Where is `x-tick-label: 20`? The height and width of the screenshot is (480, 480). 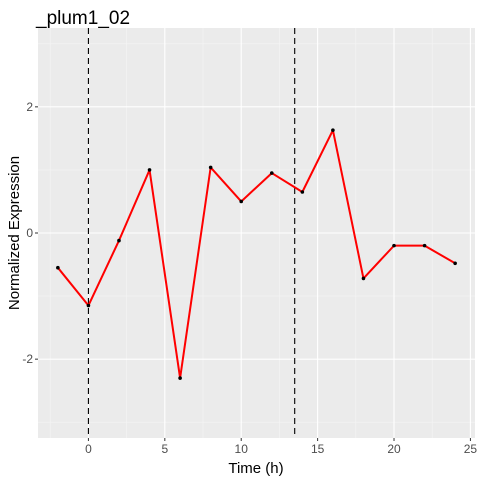 x-tick-label: 20 is located at coordinates (394, 449).